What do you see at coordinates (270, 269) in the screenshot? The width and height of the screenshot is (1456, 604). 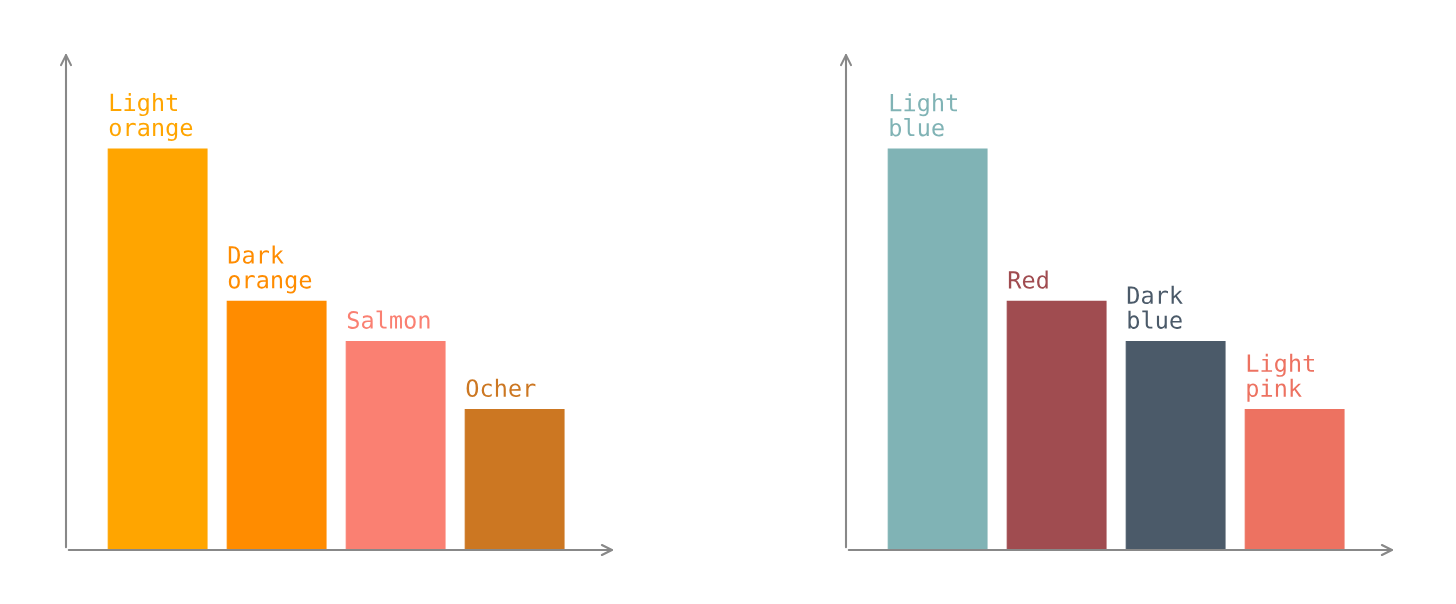 I see `x-tick-label: Dark orange` at bounding box center [270, 269].